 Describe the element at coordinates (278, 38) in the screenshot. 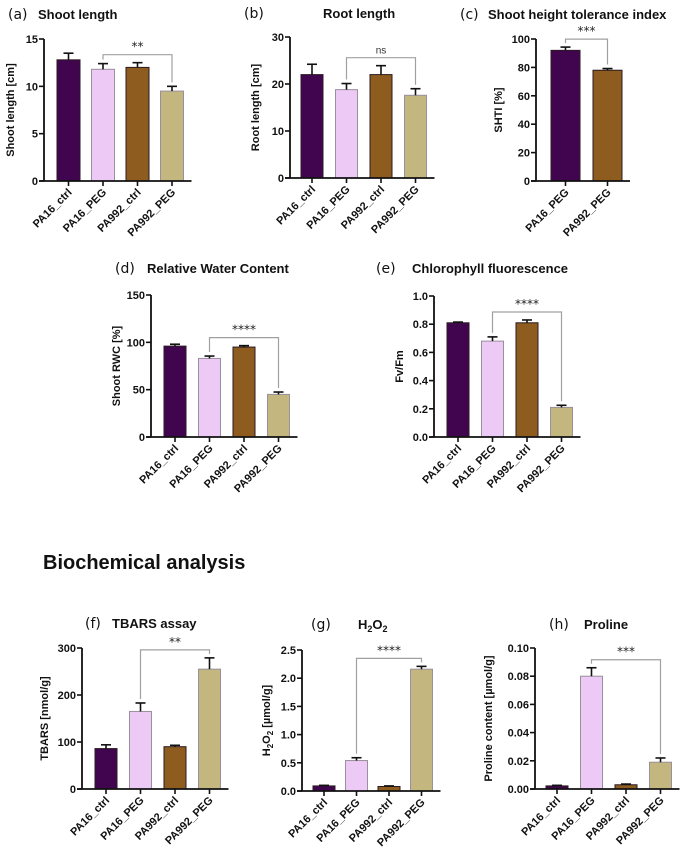

I see `y-tick-label: 30` at that location.